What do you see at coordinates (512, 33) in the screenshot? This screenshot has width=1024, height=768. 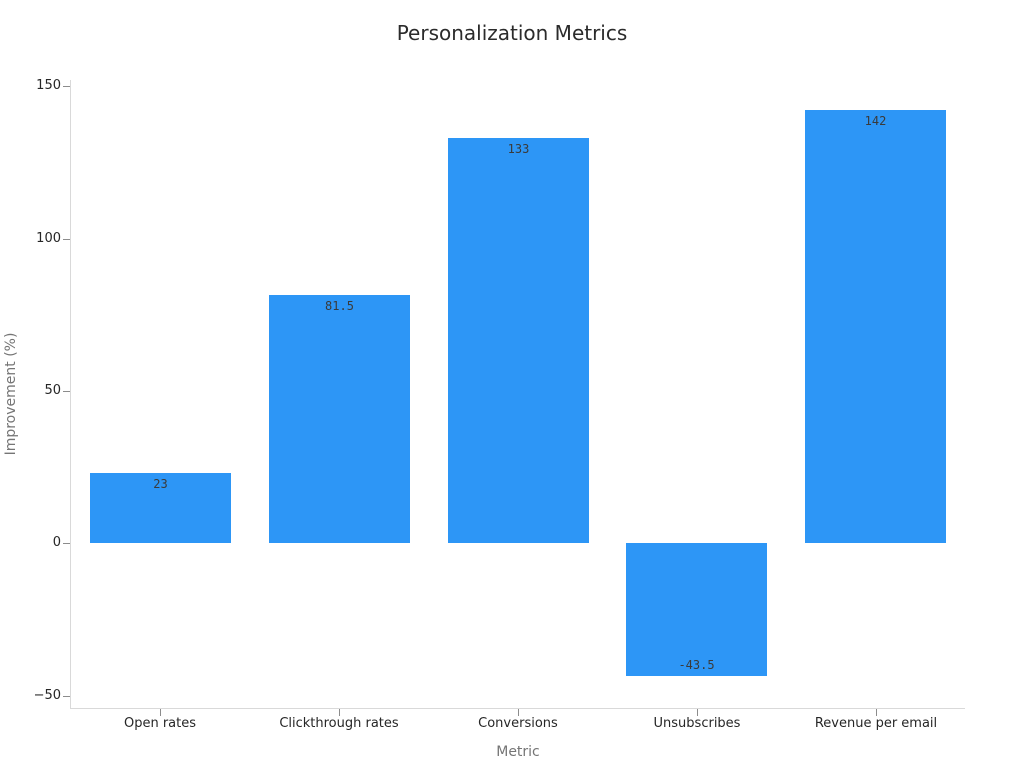 I see `chart-title: Personalization Metrics` at bounding box center [512, 33].